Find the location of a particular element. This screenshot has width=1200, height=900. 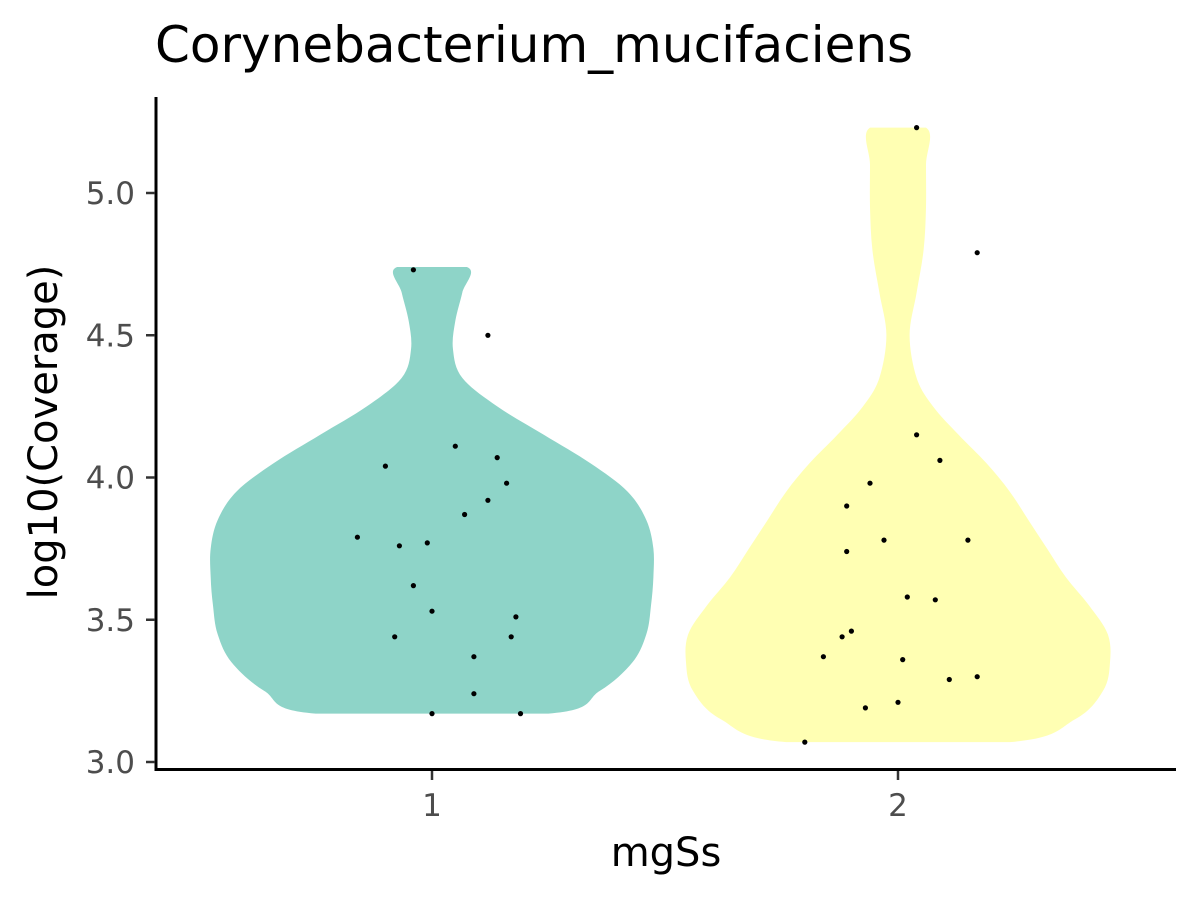

y-axis-ticks: 3.0 3.5 4.0 4.5 5.0 is located at coordinates (120, 478).